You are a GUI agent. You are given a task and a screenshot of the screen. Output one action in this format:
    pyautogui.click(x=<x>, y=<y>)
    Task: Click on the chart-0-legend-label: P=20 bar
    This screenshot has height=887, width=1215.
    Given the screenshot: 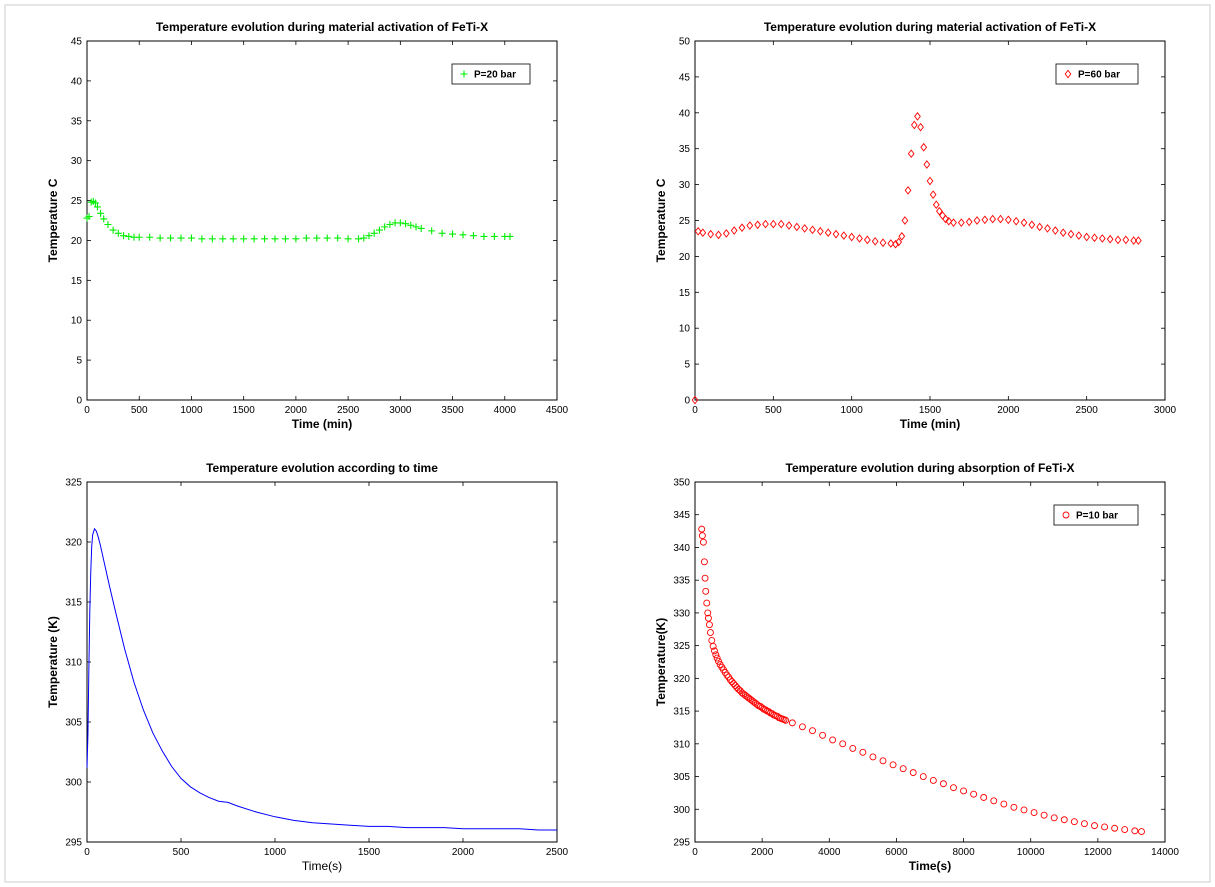 What is the action you would take?
    pyautogui.click(x=495, y=75)
    